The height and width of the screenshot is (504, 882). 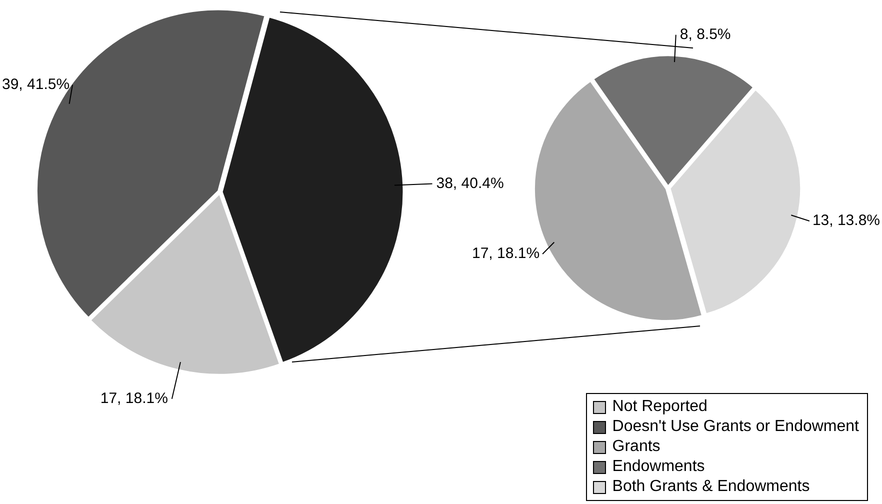 I want to click on legend-label: Grants, so click(x=636, y=447).